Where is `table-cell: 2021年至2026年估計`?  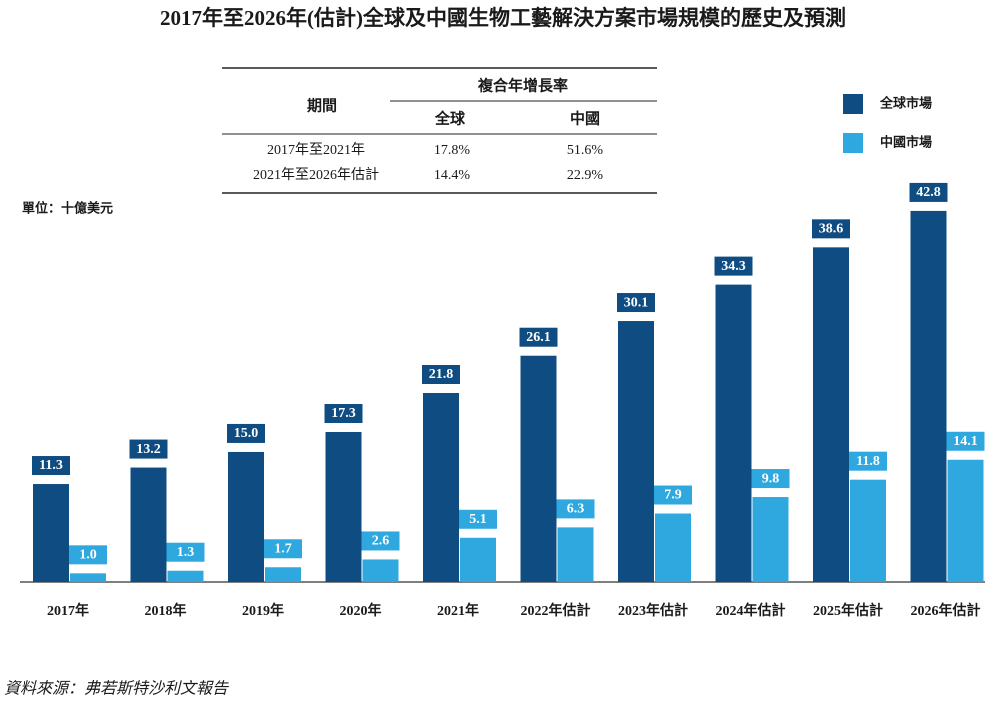 table-cell: 2021年至2026年估計 is located at coordinates (316, 175).